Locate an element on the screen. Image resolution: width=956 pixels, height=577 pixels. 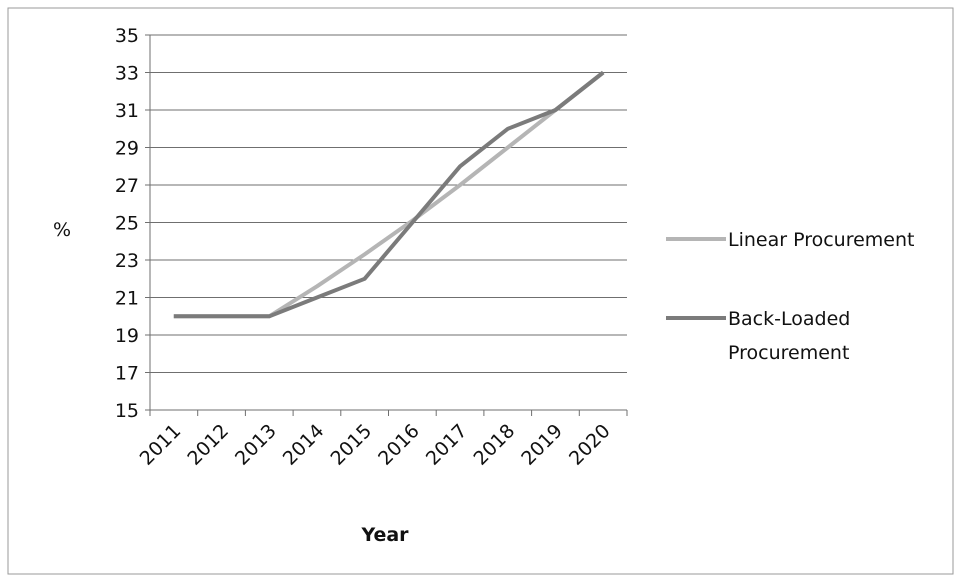
y-tick-label: 25 is located at coordinates (127, 224).